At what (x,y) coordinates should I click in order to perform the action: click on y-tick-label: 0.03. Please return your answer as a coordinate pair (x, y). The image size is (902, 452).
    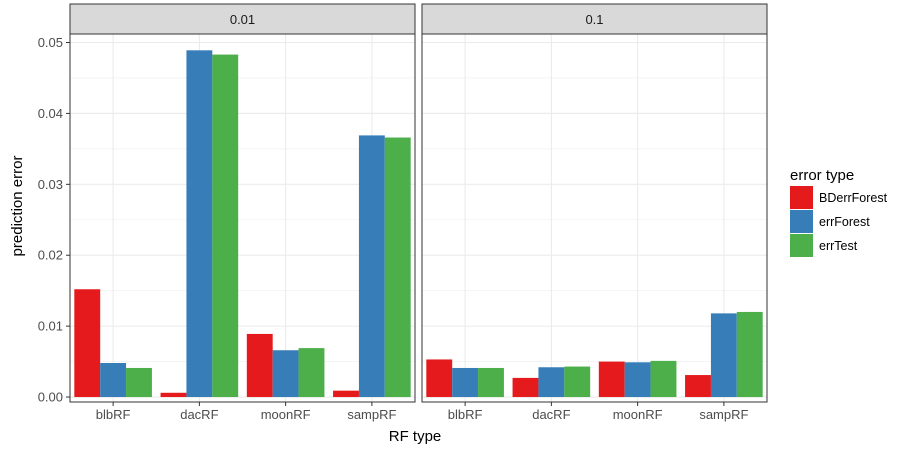
    Looking at the image, I should click on (50, 184).